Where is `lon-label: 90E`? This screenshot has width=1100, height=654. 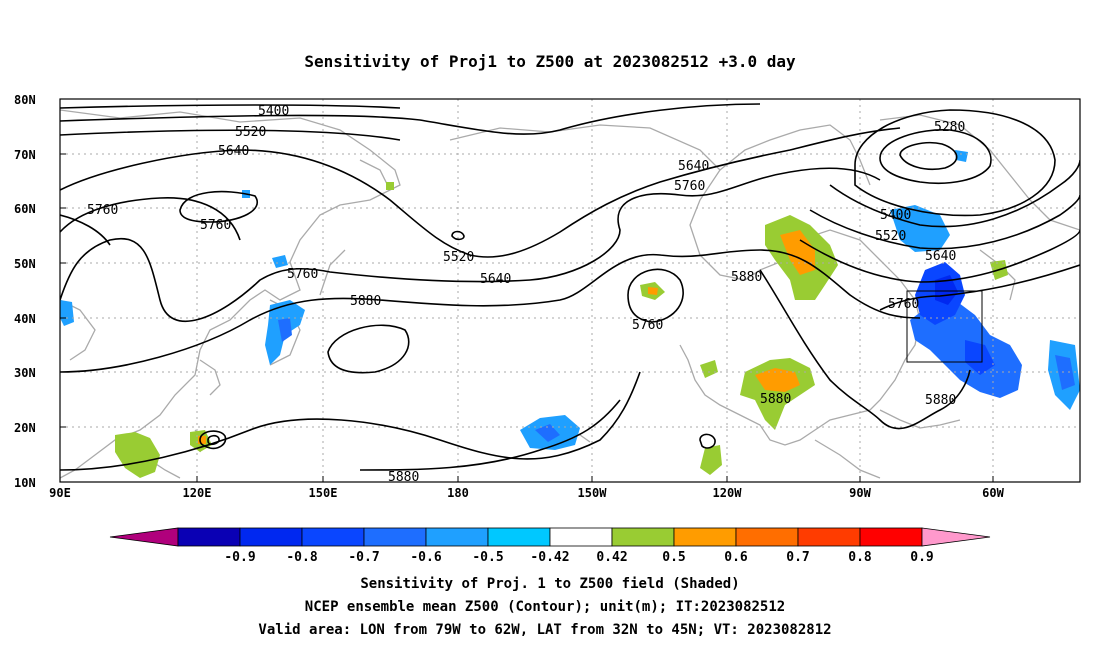 lon-label: 90E is located at coordinates (60, 493).